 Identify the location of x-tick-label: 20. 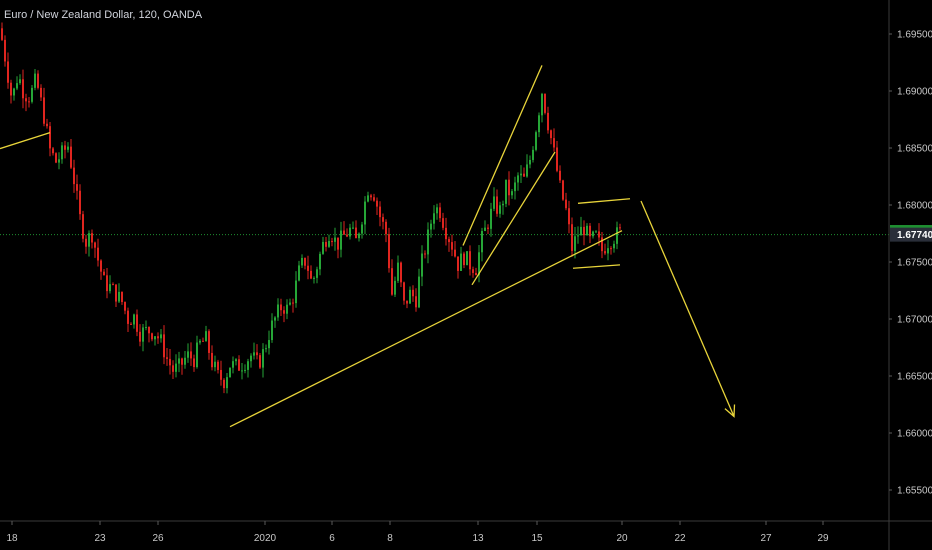
(622, 538).